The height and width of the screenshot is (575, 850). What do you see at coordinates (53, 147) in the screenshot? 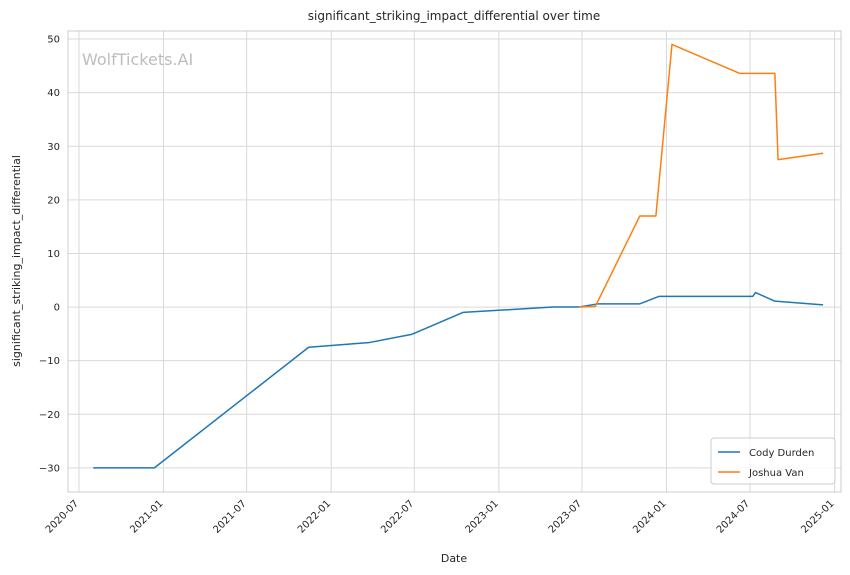
I see `y-tick-label: 30` at bounding box center [53, 147].